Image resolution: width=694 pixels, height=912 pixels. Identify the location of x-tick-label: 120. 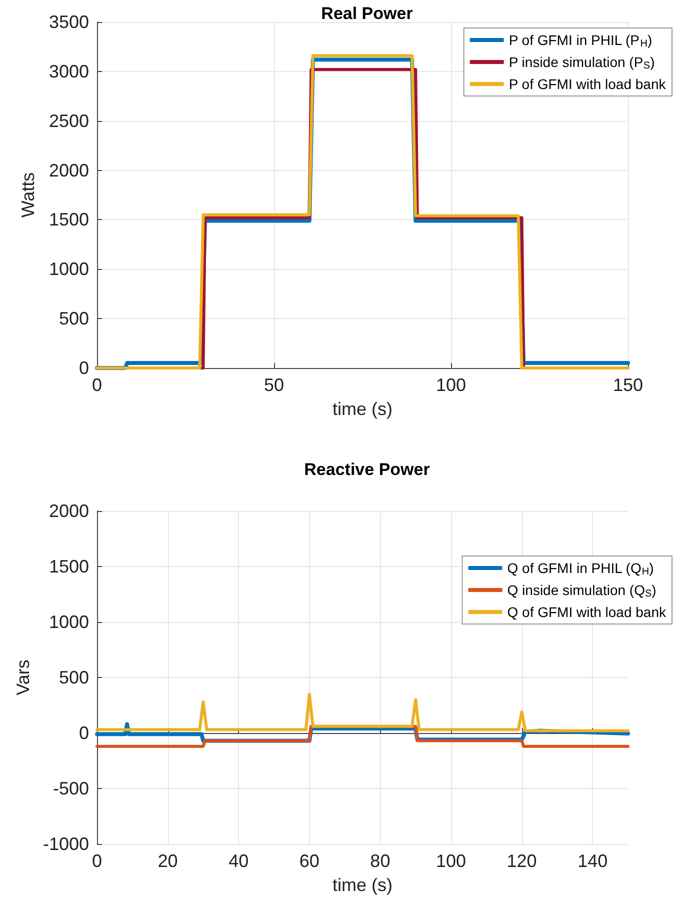
(521, 861).